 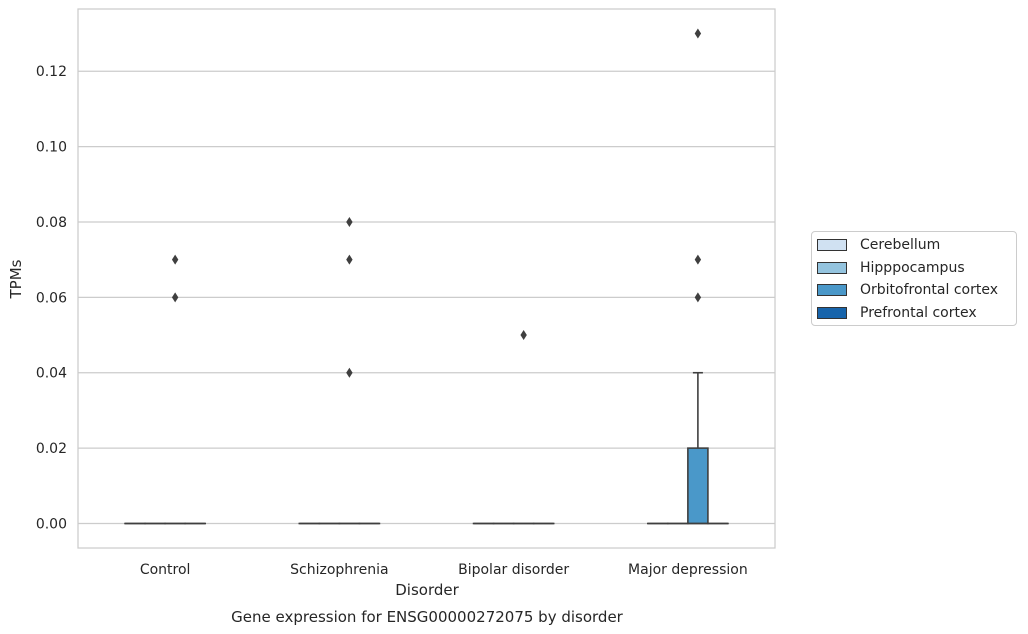 What do you see at coordinates (51, 223) in the screenshot?
I see `y-tick-label: 0.08` at bounding box center [51, 223].